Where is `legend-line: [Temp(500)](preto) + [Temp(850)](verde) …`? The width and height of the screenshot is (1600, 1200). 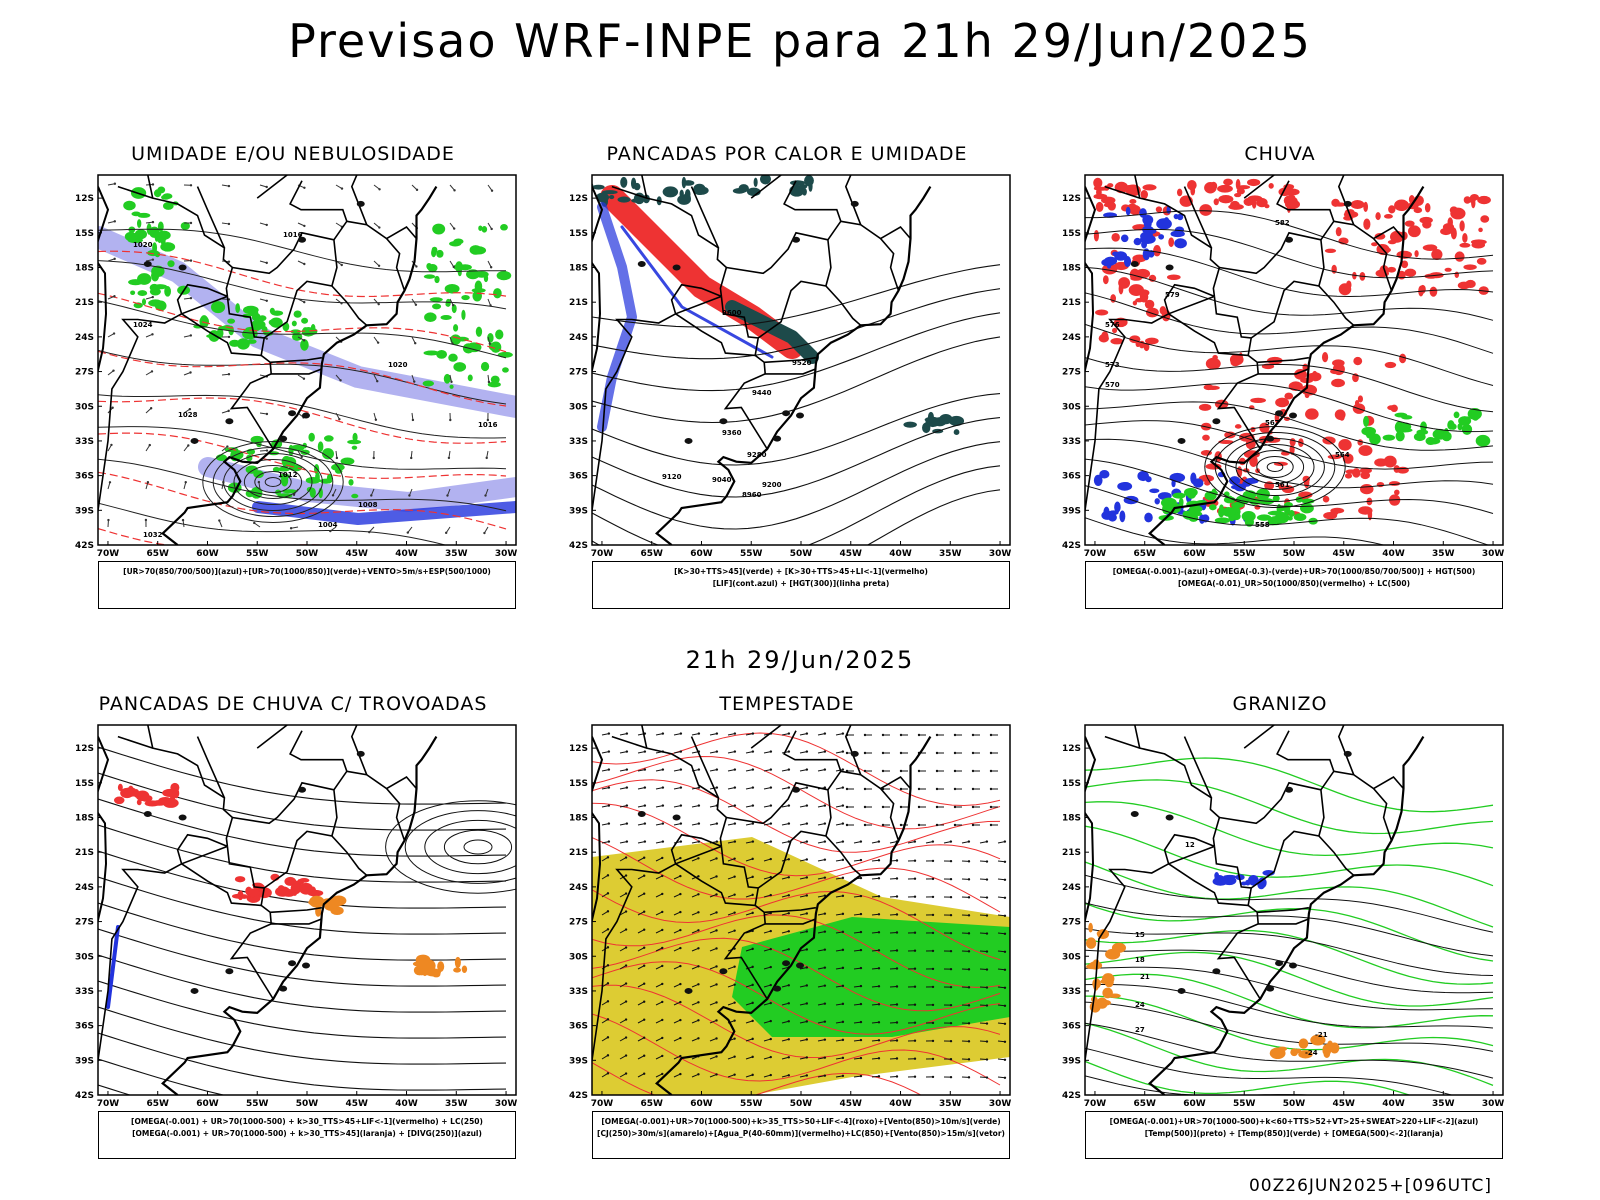
legend-line: [Temp(500)](preto) + [Temp(850)](verde) … is located at coordinates (1294, 1133).